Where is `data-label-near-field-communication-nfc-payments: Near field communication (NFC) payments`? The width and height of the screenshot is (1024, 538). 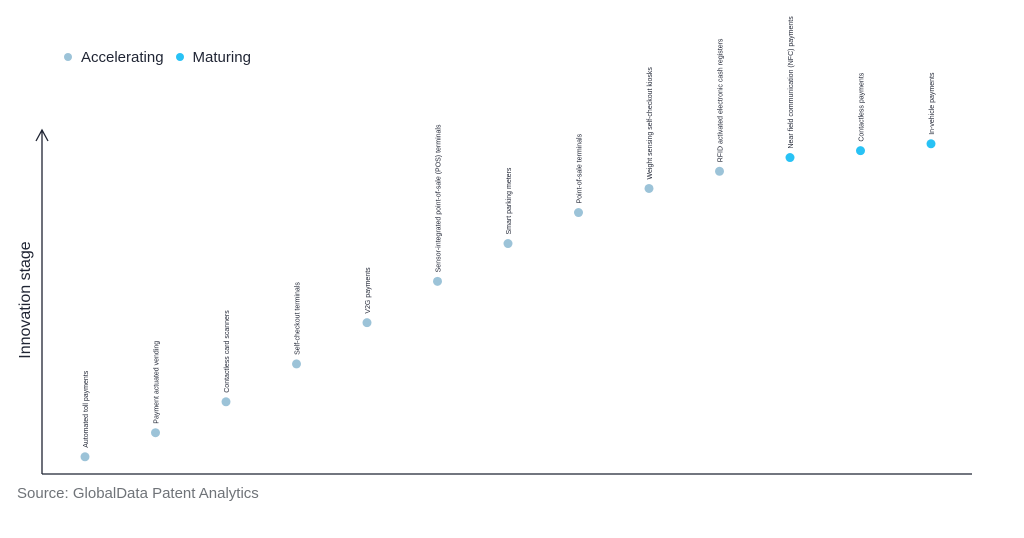
data-label-near-field-communication-nfc-payments: Near field communication (NFC) payments is located at coordinates (791, 82).